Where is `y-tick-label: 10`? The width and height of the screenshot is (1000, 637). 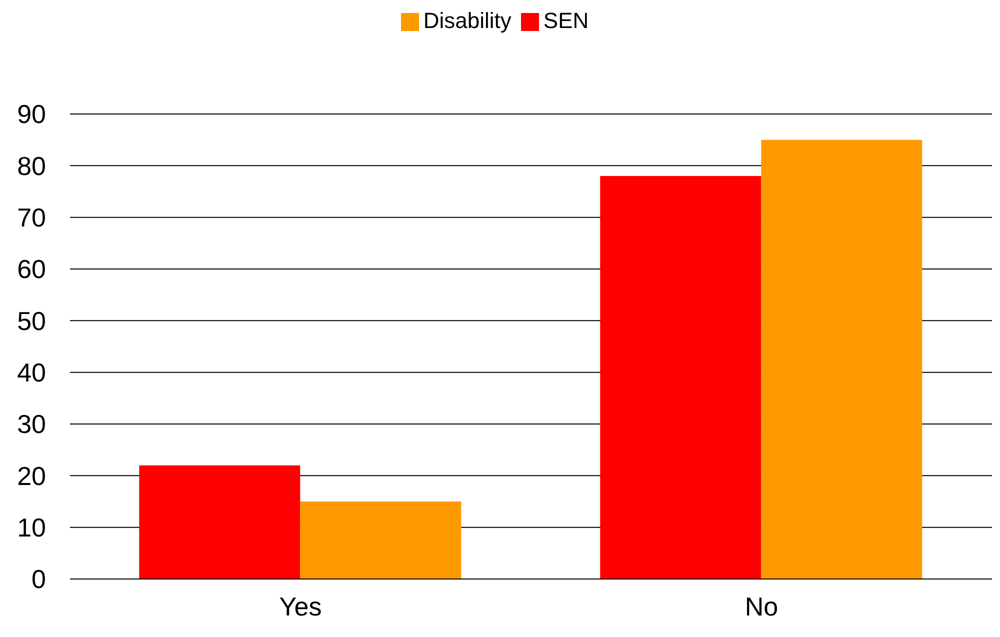 y-tick-label: 10 is located at coordinates (31, 527).